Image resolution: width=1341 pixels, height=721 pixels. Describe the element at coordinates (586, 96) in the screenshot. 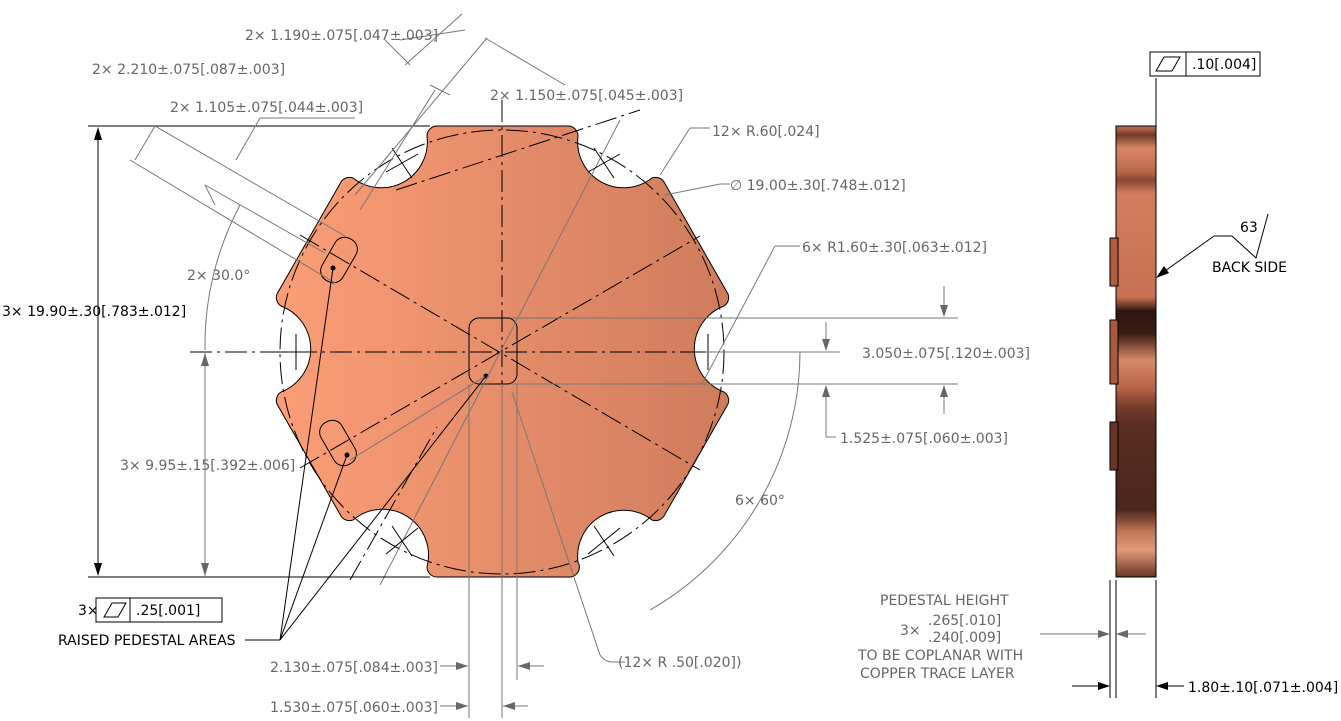

I see `dim-pedestal-width: 2× 1.150±.075[.045±.003]` at that location.